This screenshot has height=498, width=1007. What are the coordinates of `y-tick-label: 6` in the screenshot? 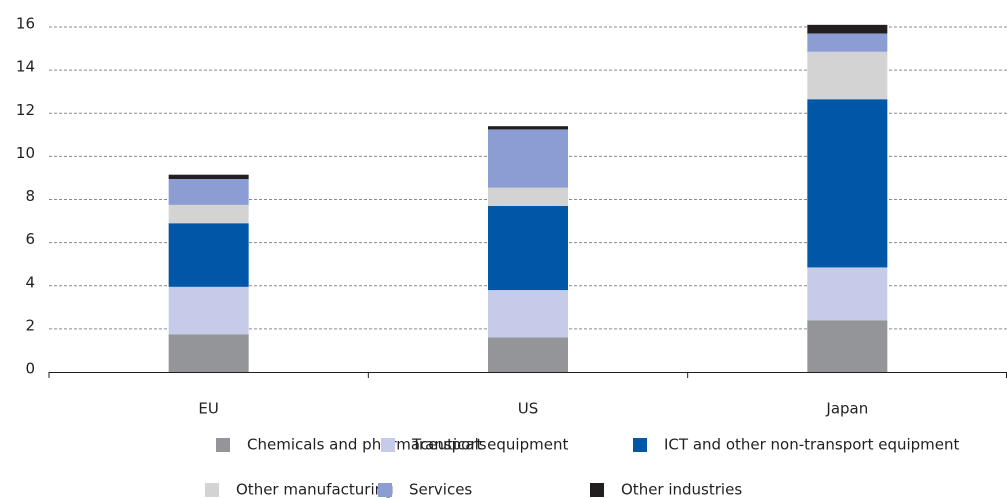 It's located at (30, 239).